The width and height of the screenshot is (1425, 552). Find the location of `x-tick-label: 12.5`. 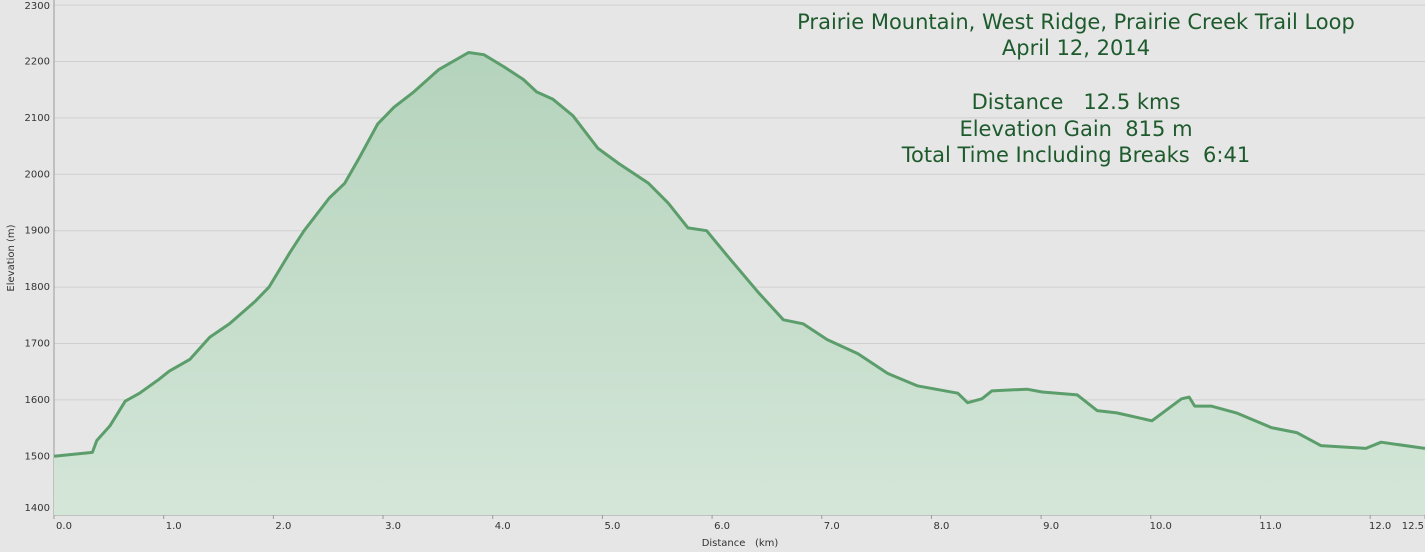

x-tick-label: 12.5 is located at coordinates (1413, 526).